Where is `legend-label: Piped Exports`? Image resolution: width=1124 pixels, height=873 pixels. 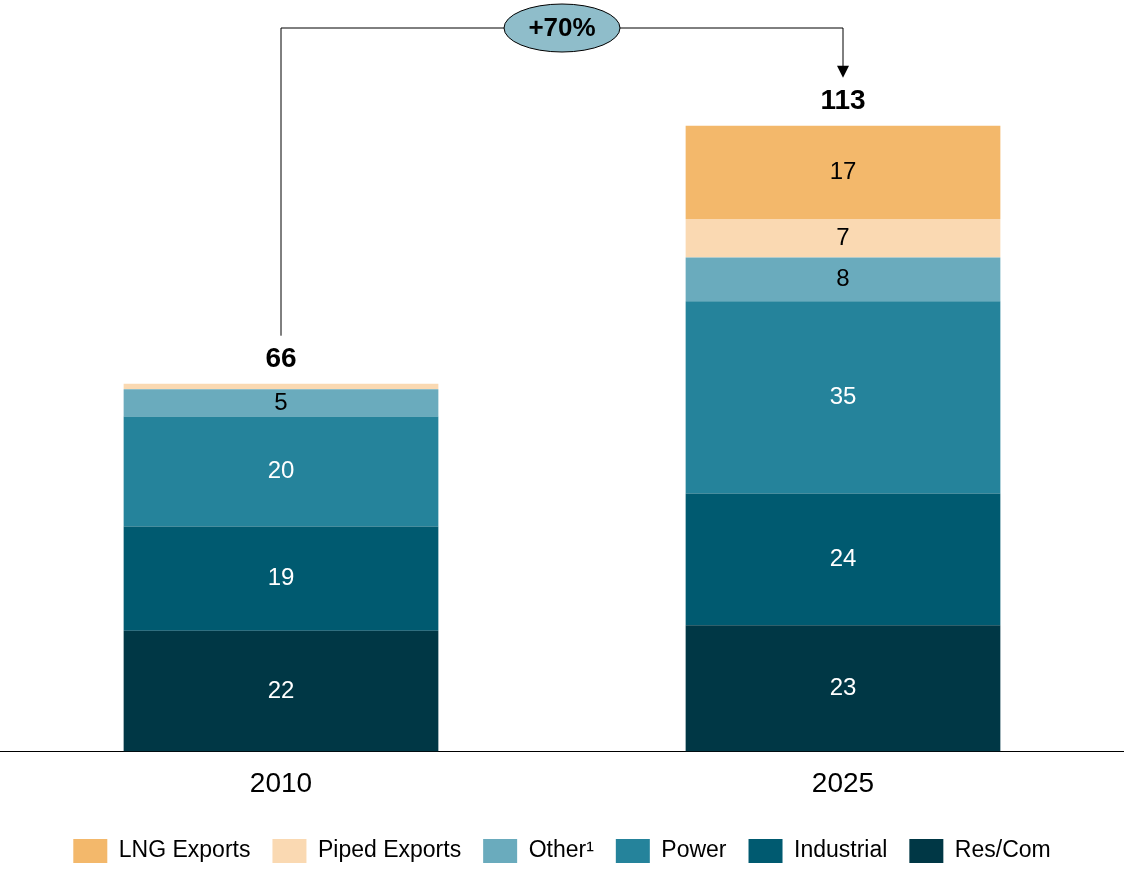
legend-label: Piped Exports is located at coordinates (389, 849).